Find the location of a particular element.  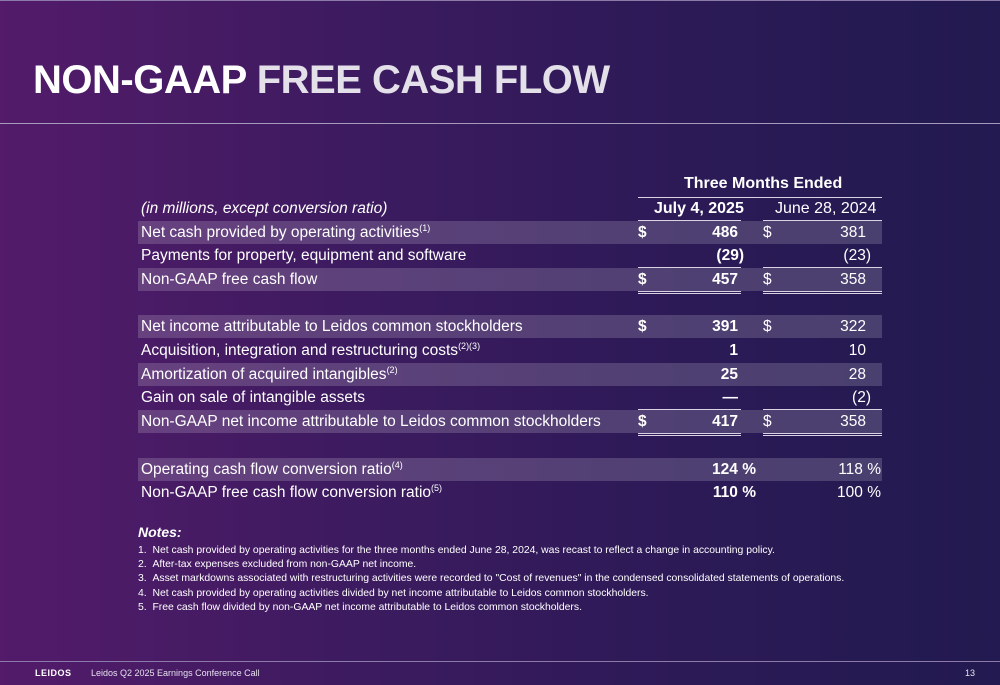

row-label: Gain on sale of intangible assets is located at coordinates (253, 397).